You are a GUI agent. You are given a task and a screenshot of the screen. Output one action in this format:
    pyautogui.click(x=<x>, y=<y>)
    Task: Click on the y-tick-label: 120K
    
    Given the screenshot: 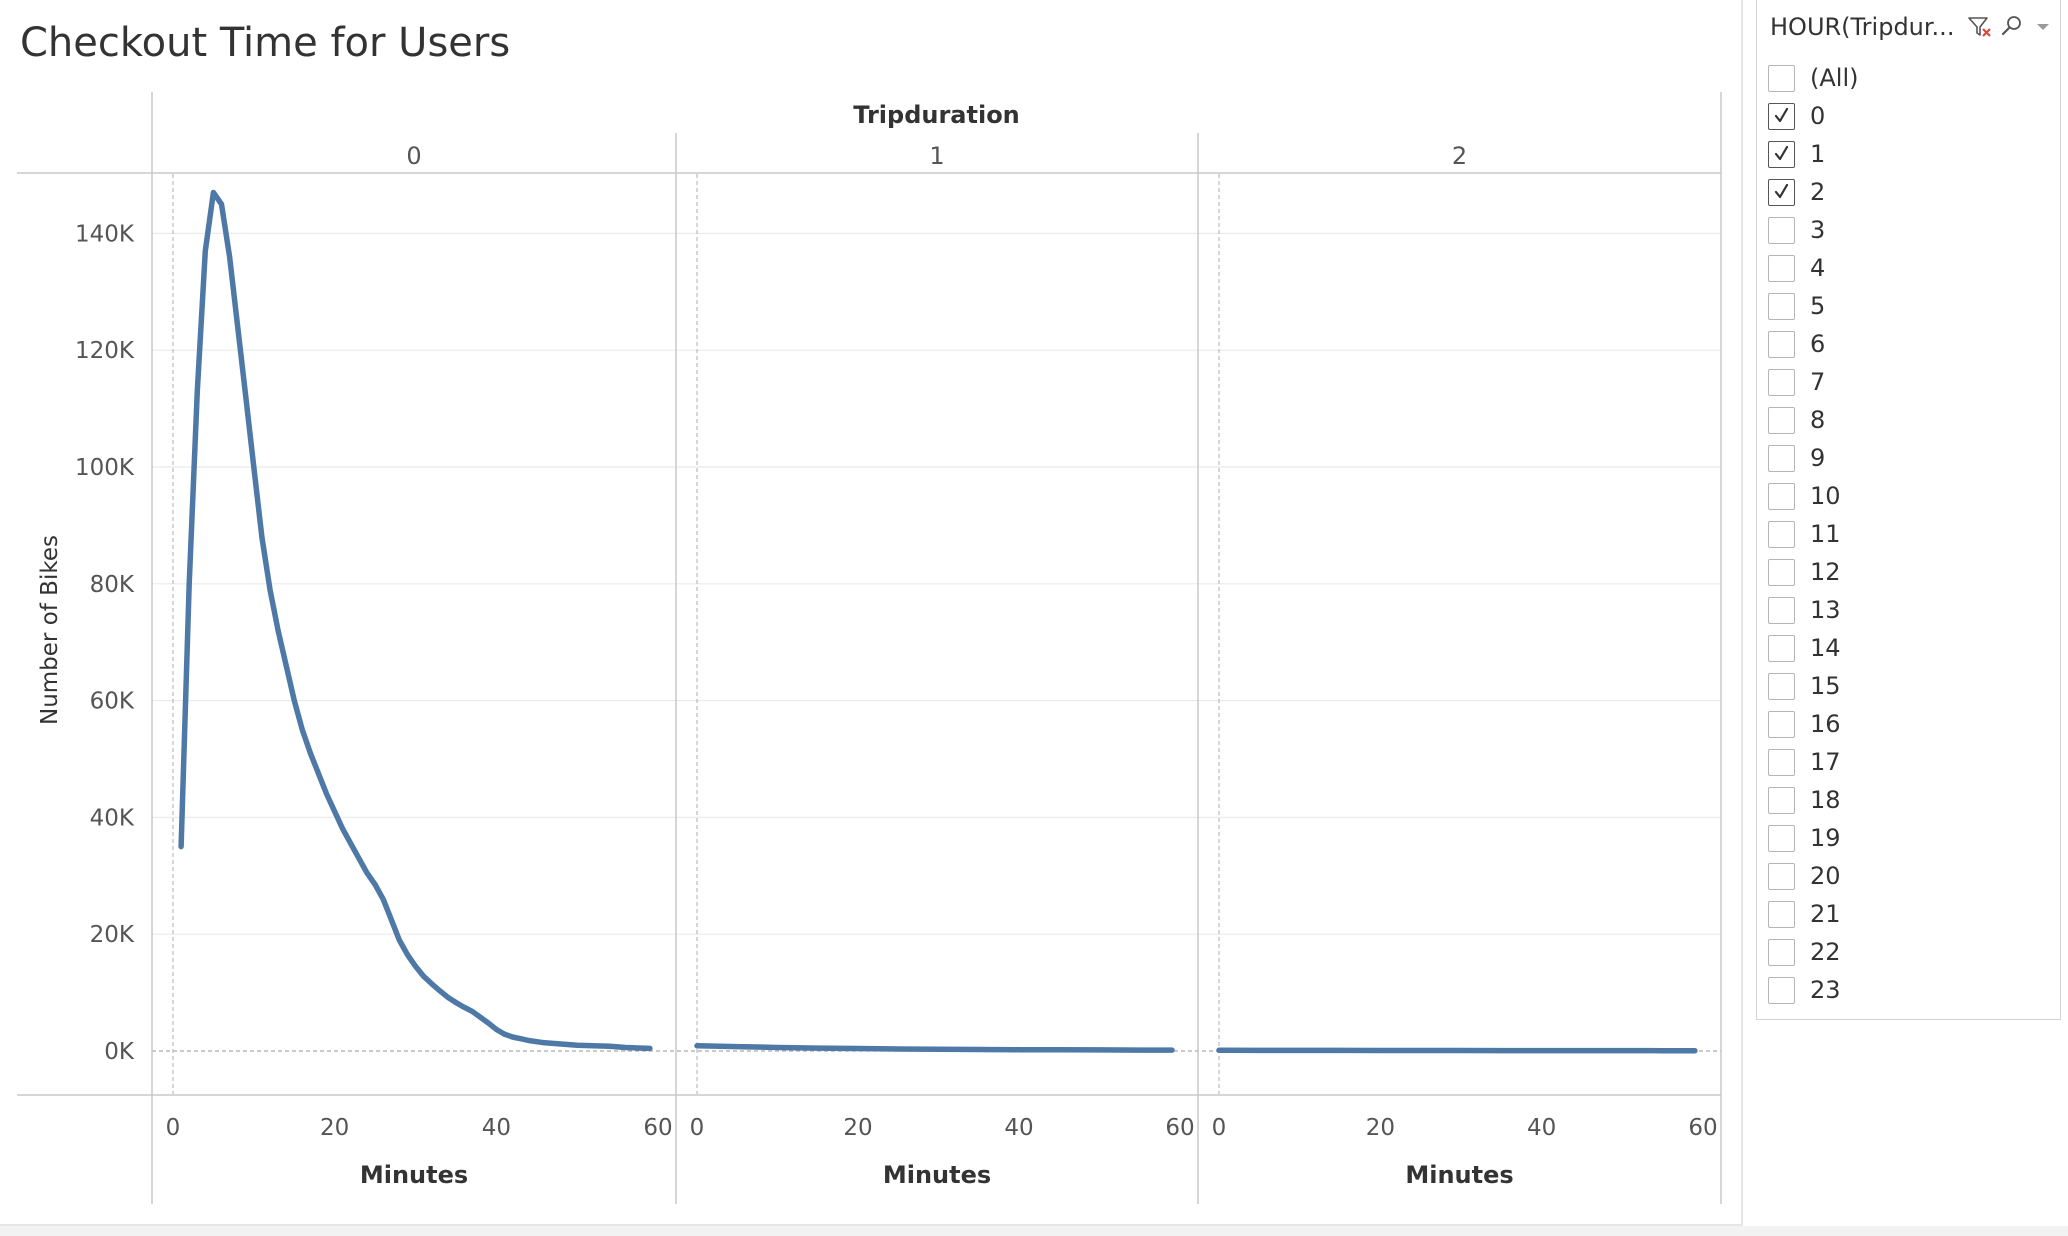 What is the action you would take?
    pyautogui.click(x=105, y=351)
    